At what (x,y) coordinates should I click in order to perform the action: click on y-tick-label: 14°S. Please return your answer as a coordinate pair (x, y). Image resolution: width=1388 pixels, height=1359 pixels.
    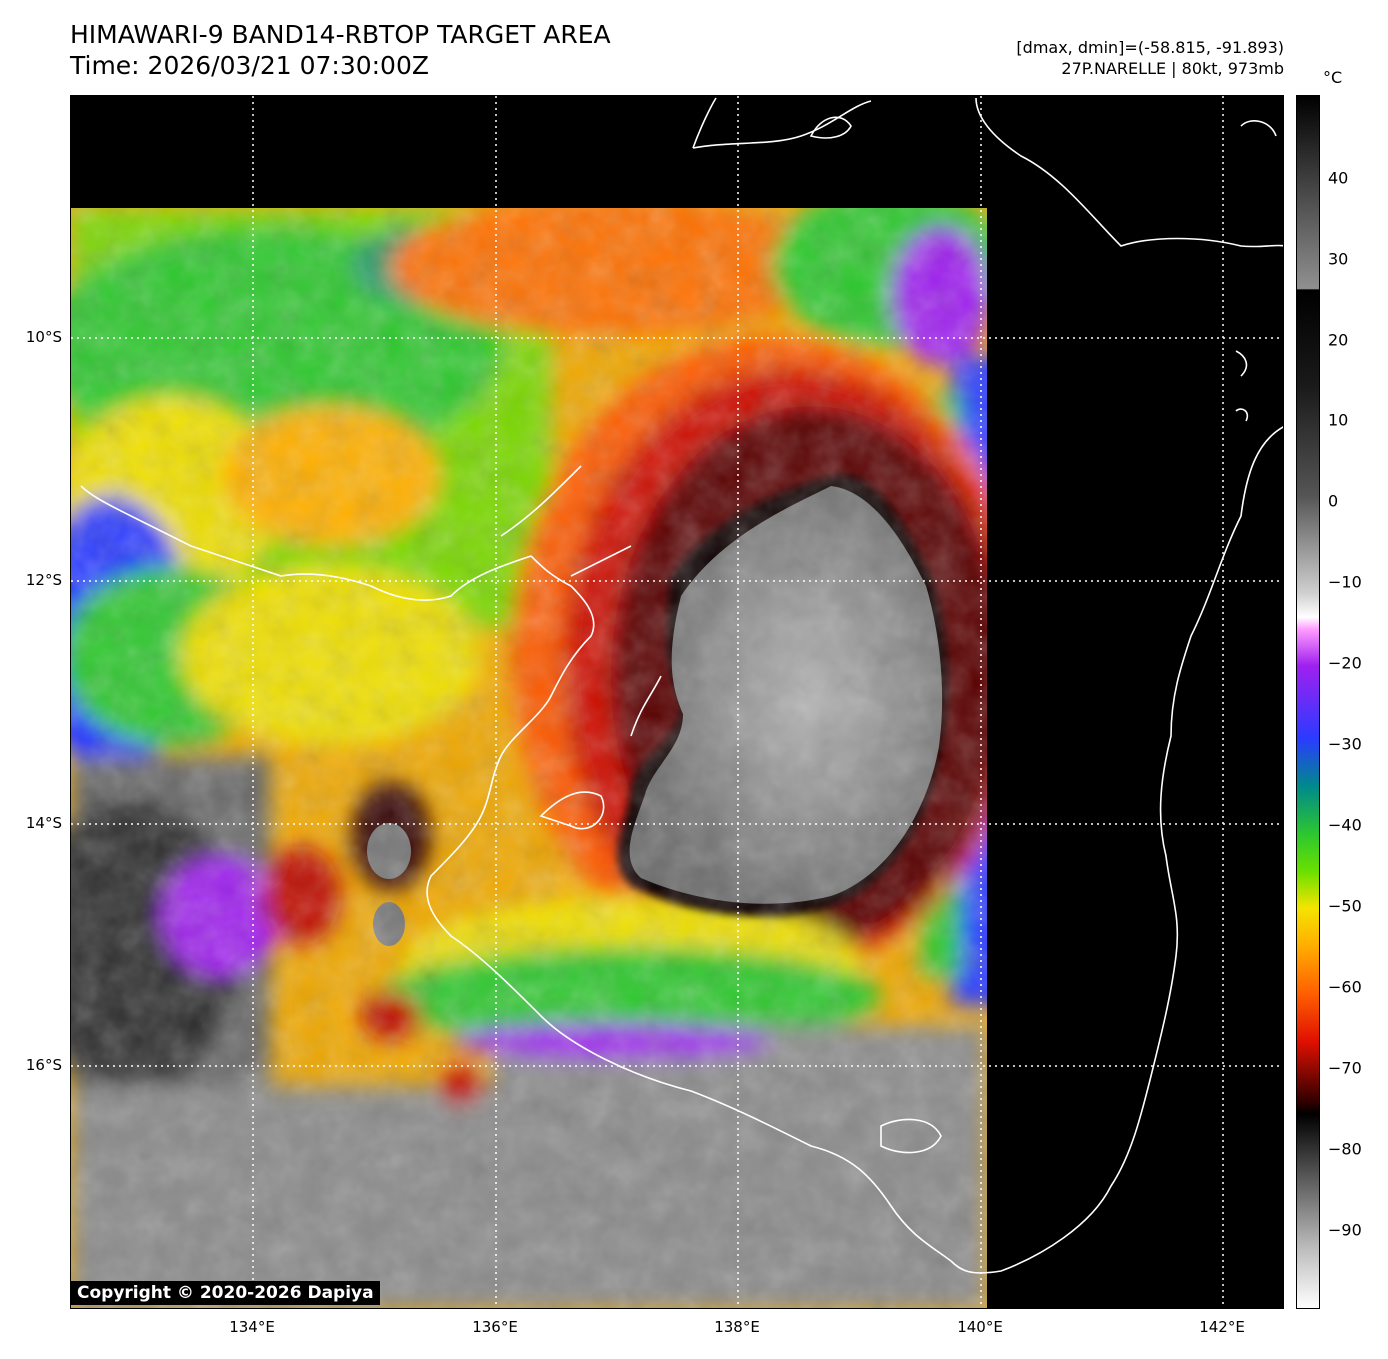
    Looking at the image, I should click on (43, 823).